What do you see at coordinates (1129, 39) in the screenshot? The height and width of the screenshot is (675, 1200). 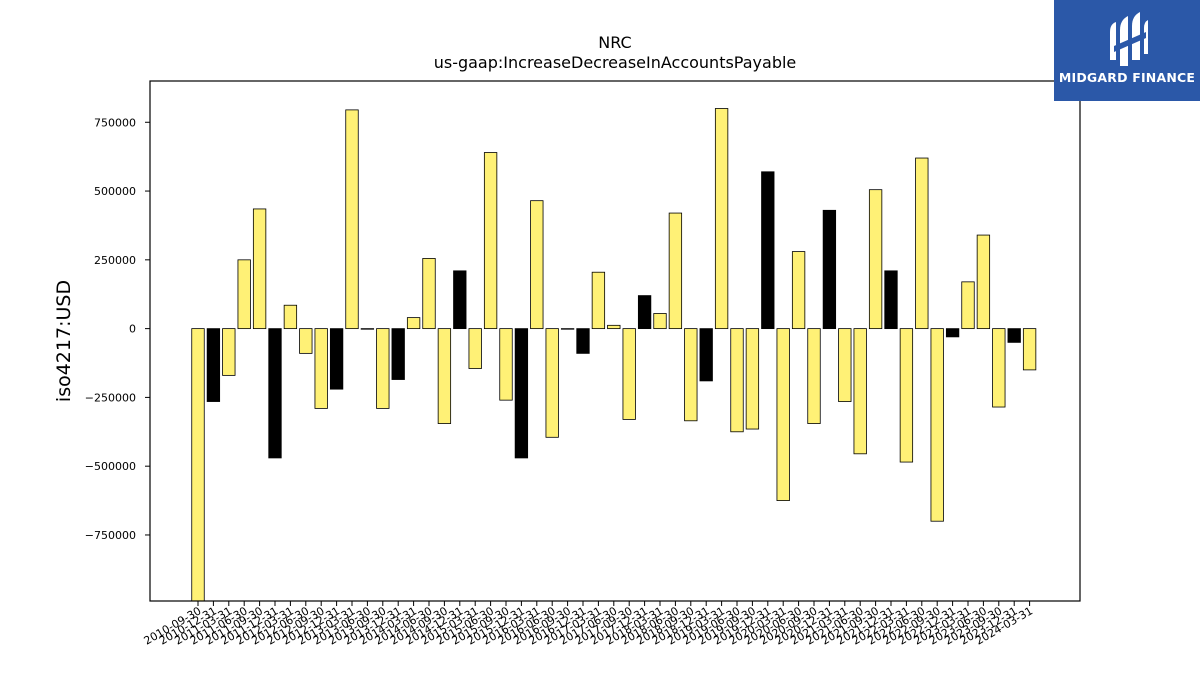 I see `midgard-logo-icon` at bounding box center [1129, 39].